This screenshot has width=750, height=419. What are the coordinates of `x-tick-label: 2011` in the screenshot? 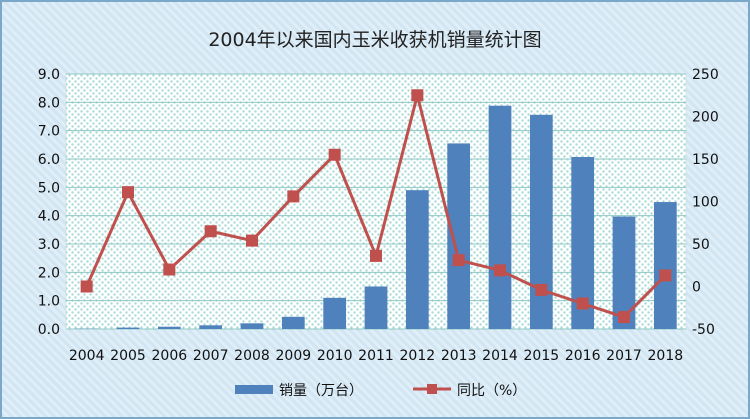 It's located at (376, 356).